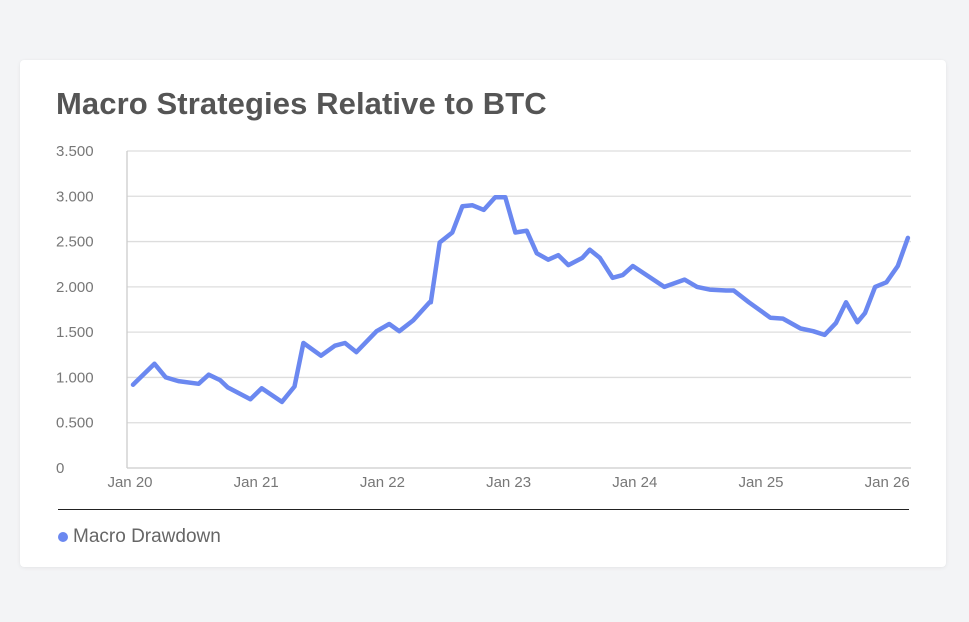 This screenshot has height=622, width=969. Describe the element at coordinates (75, 332) in the screenshot. I see `y-tick-label: 1.500` at that location.